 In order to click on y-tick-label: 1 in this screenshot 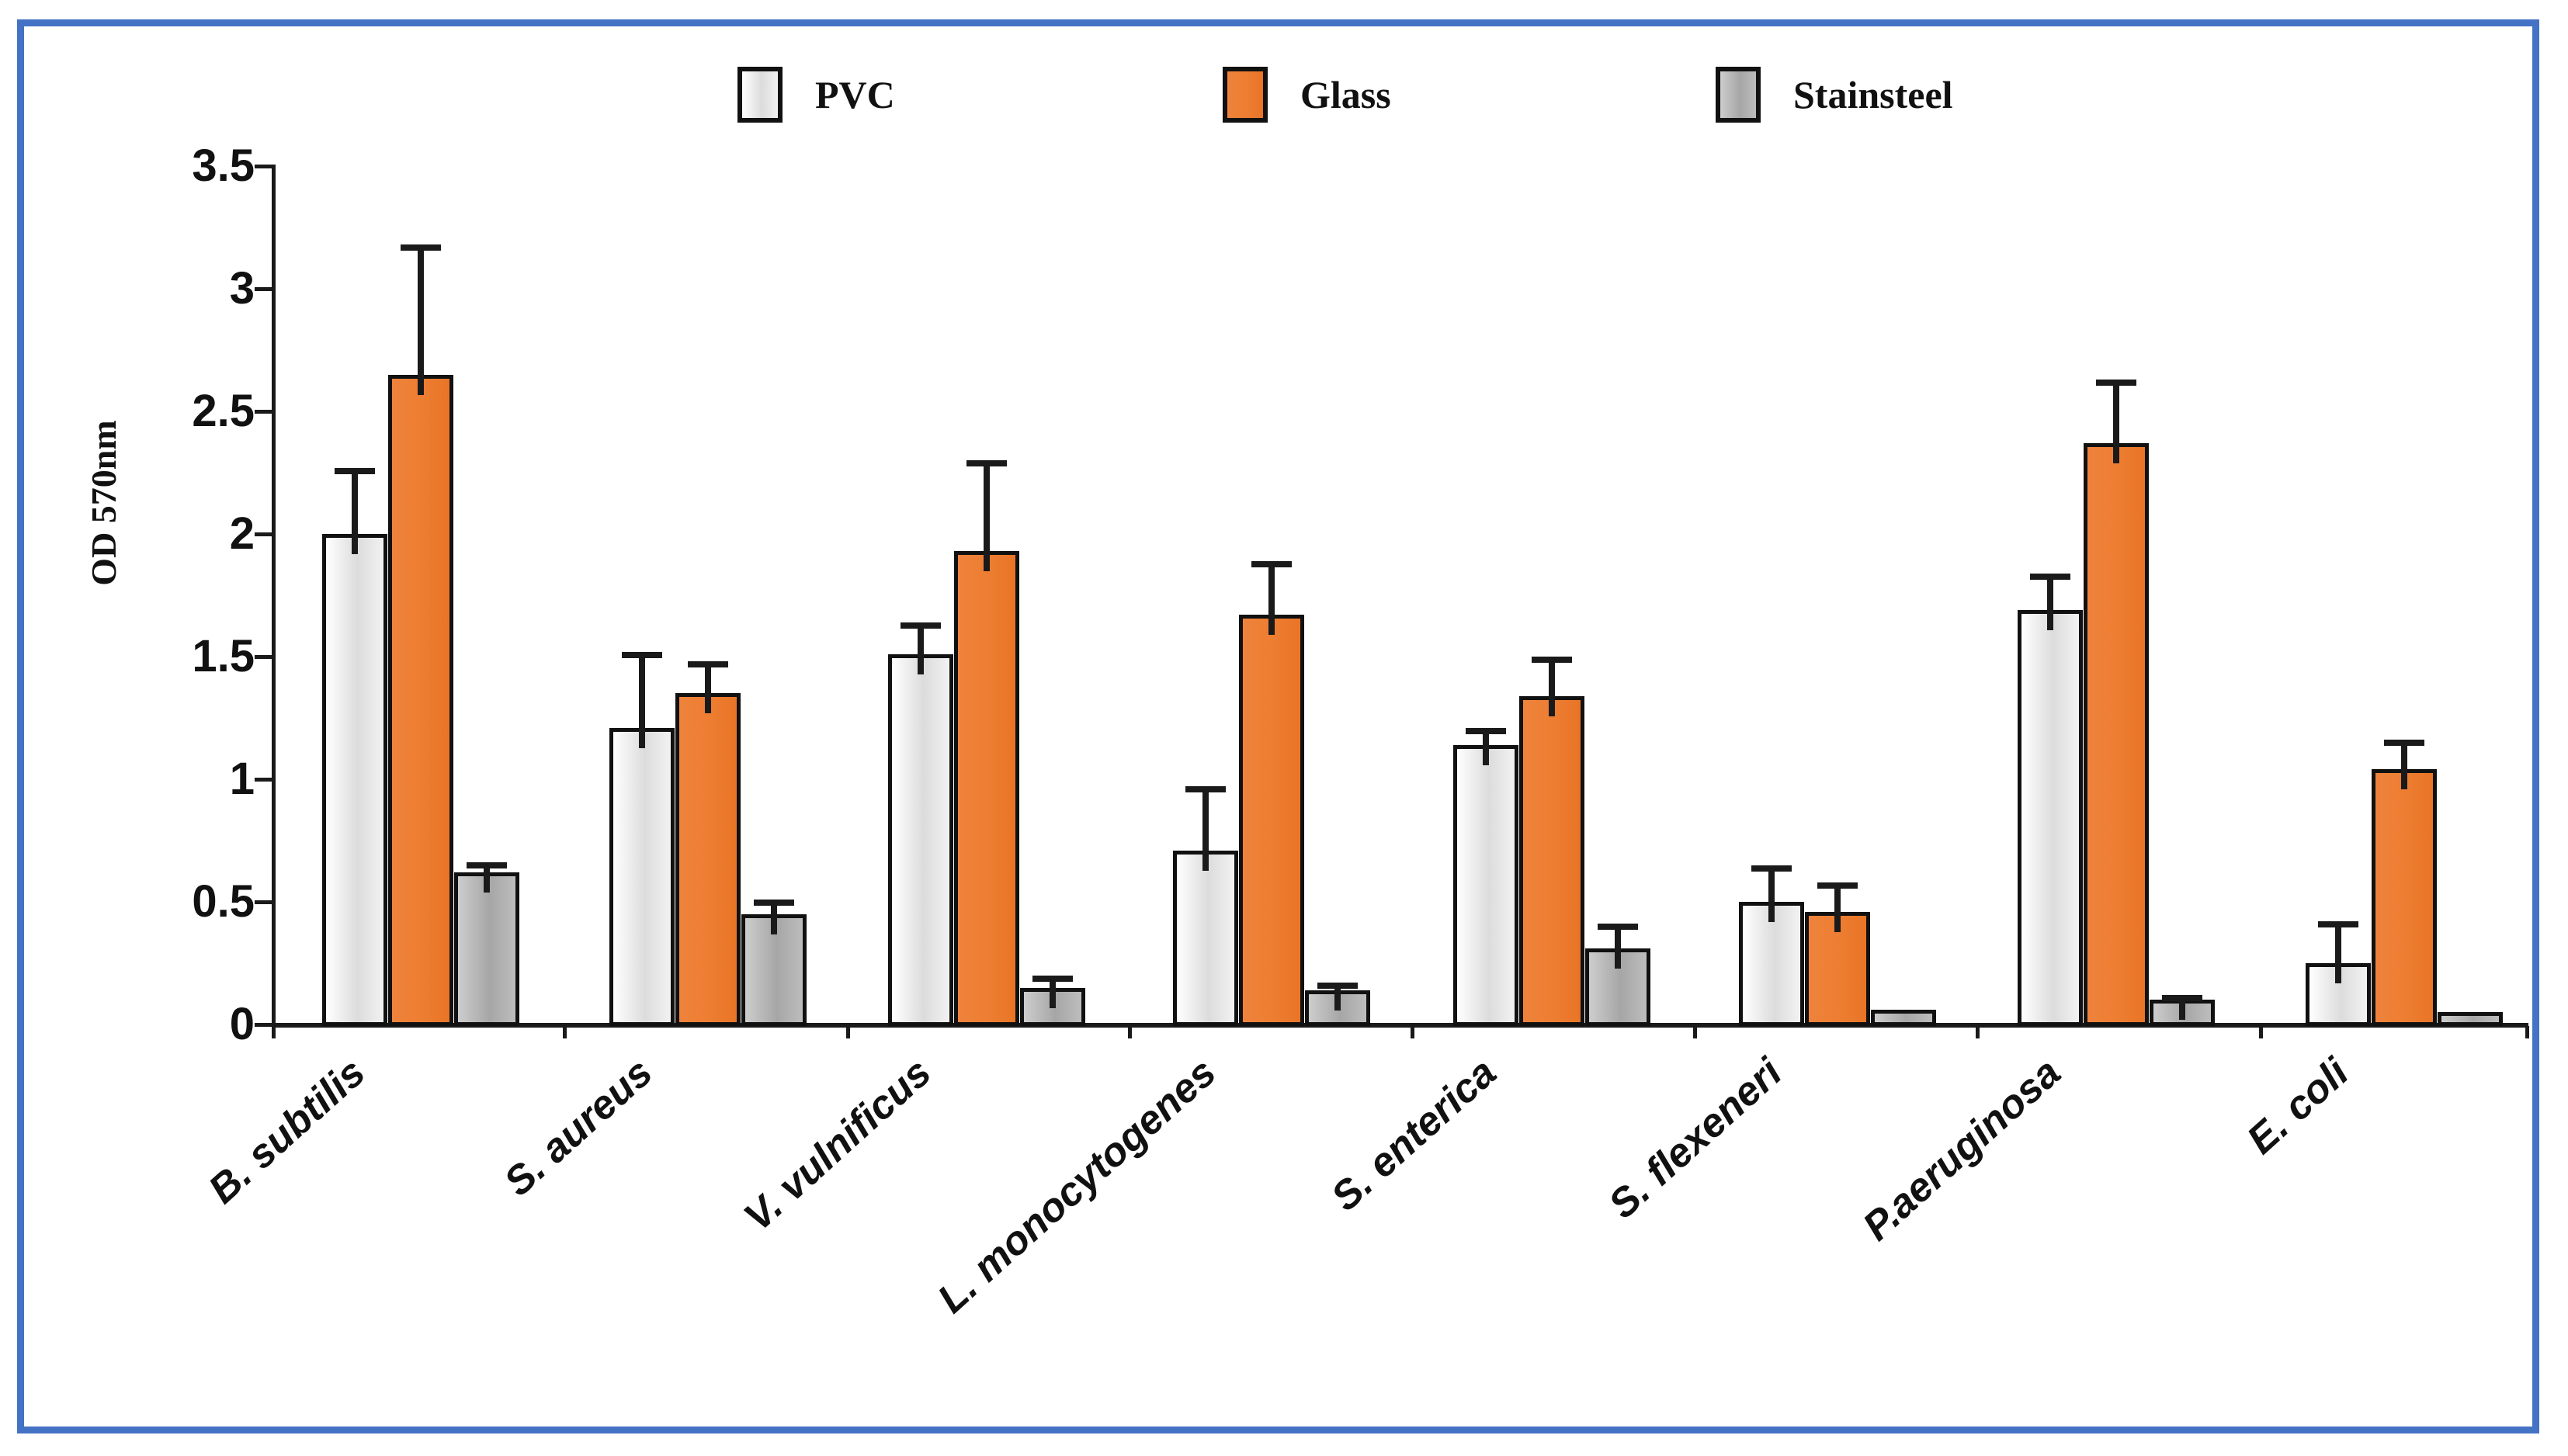, I will do `click(242, 779)`.